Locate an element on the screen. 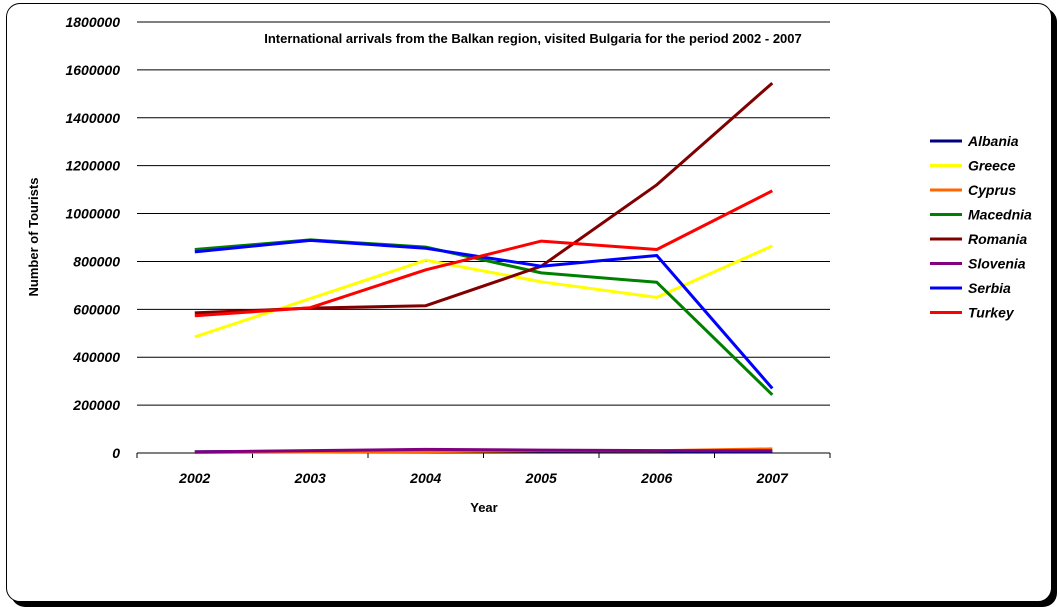 This screenshot has height=607, width=1060. x-tick-label: 2003 is located at coordinates (310, 478).